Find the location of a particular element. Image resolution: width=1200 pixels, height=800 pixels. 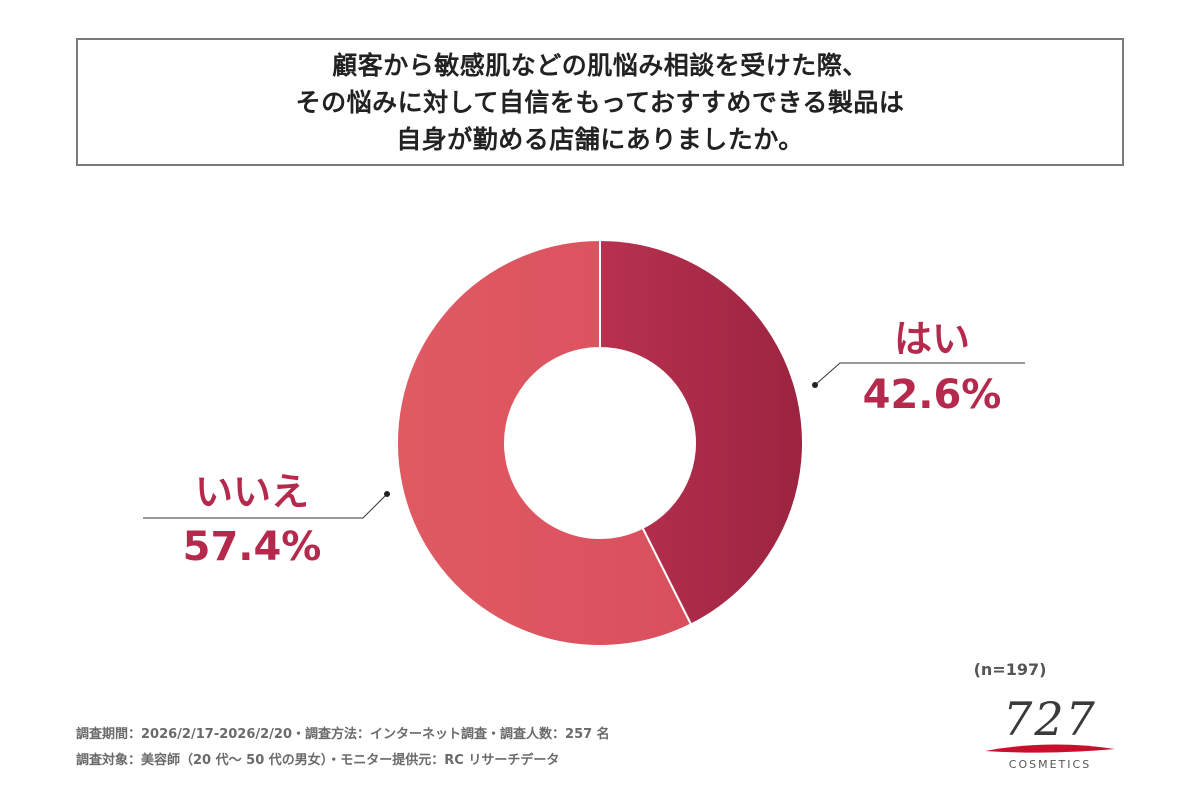

question-title-line-1: 顧客から敏感肌などの肌悩み相談を受けた際、 is located at coordinates (600, 65).